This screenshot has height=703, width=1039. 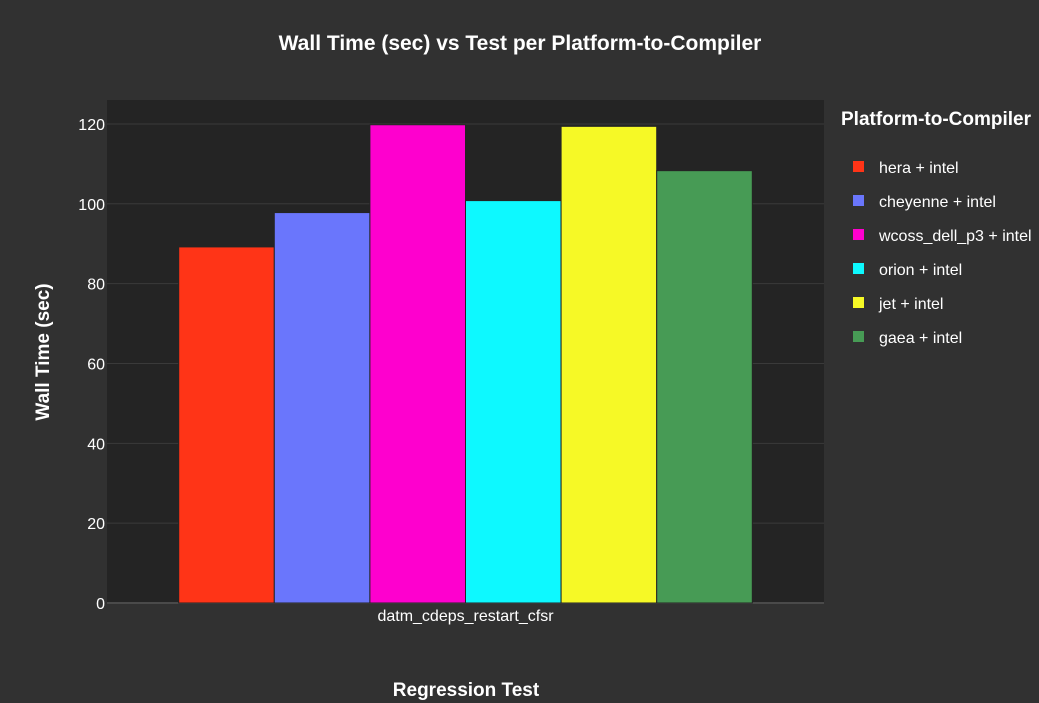 I want to click on legend-item: wcoss_dell_p3 + intel, so click(x=942, y=236).